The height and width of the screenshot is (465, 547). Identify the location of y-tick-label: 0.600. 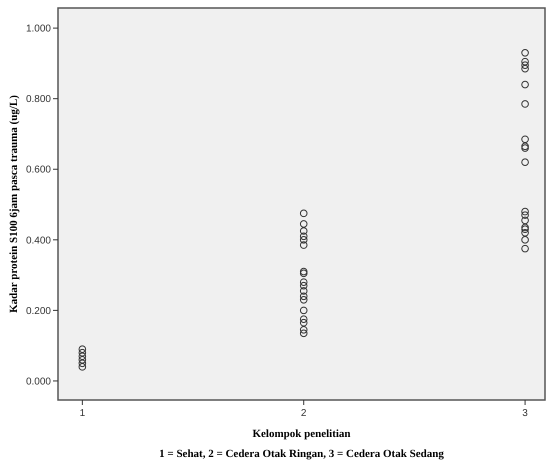
(39, 170).